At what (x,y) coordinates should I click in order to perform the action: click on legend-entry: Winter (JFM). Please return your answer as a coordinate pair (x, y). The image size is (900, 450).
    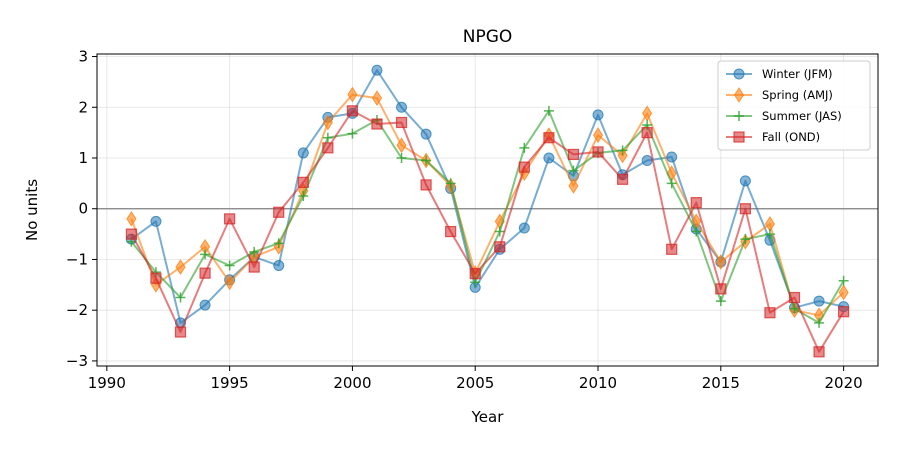
    Looking at the image, I should click on (779, 74).